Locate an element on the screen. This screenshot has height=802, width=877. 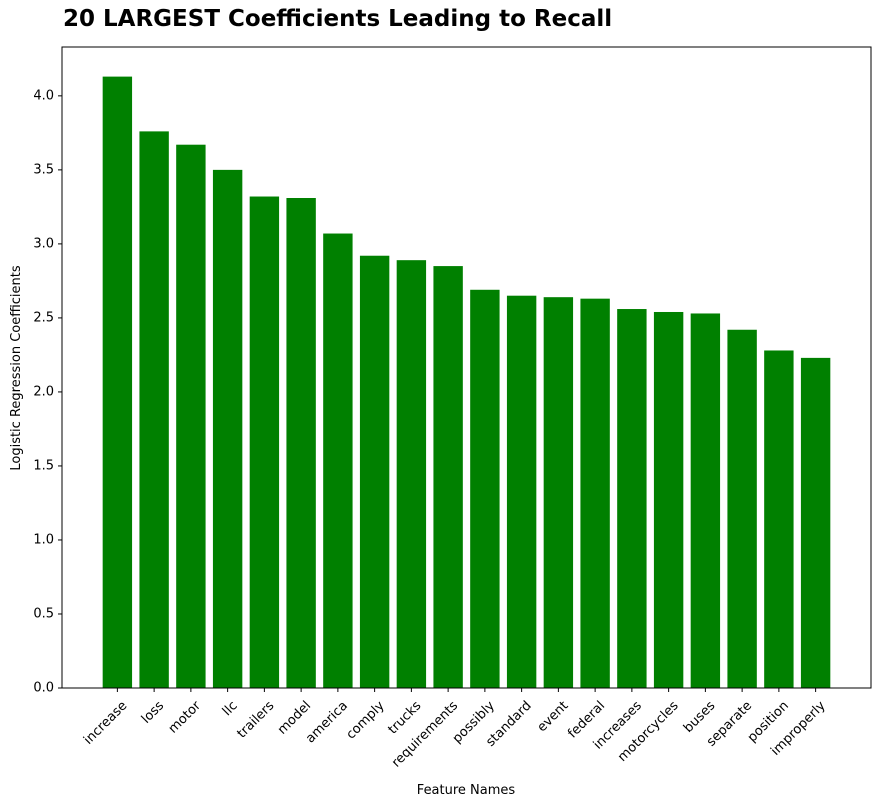
x-tick-label: motor is located at coordinates (185, 717).